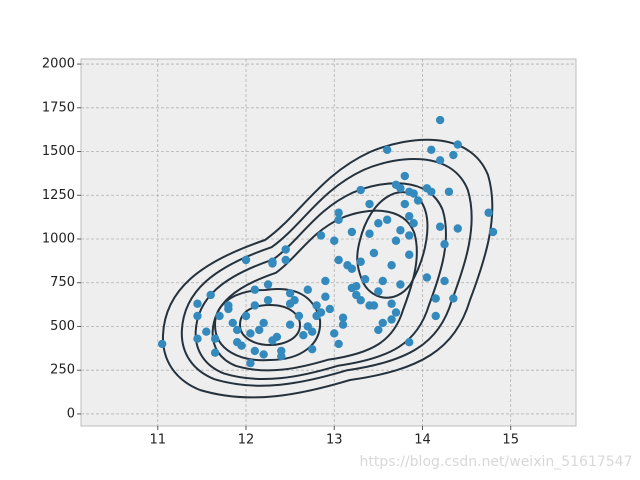 This screenshot has height=480, width=640. Describe the element at coordinates (334, 440) in the screenshot. I see `x-tick-label: 13` at that location.